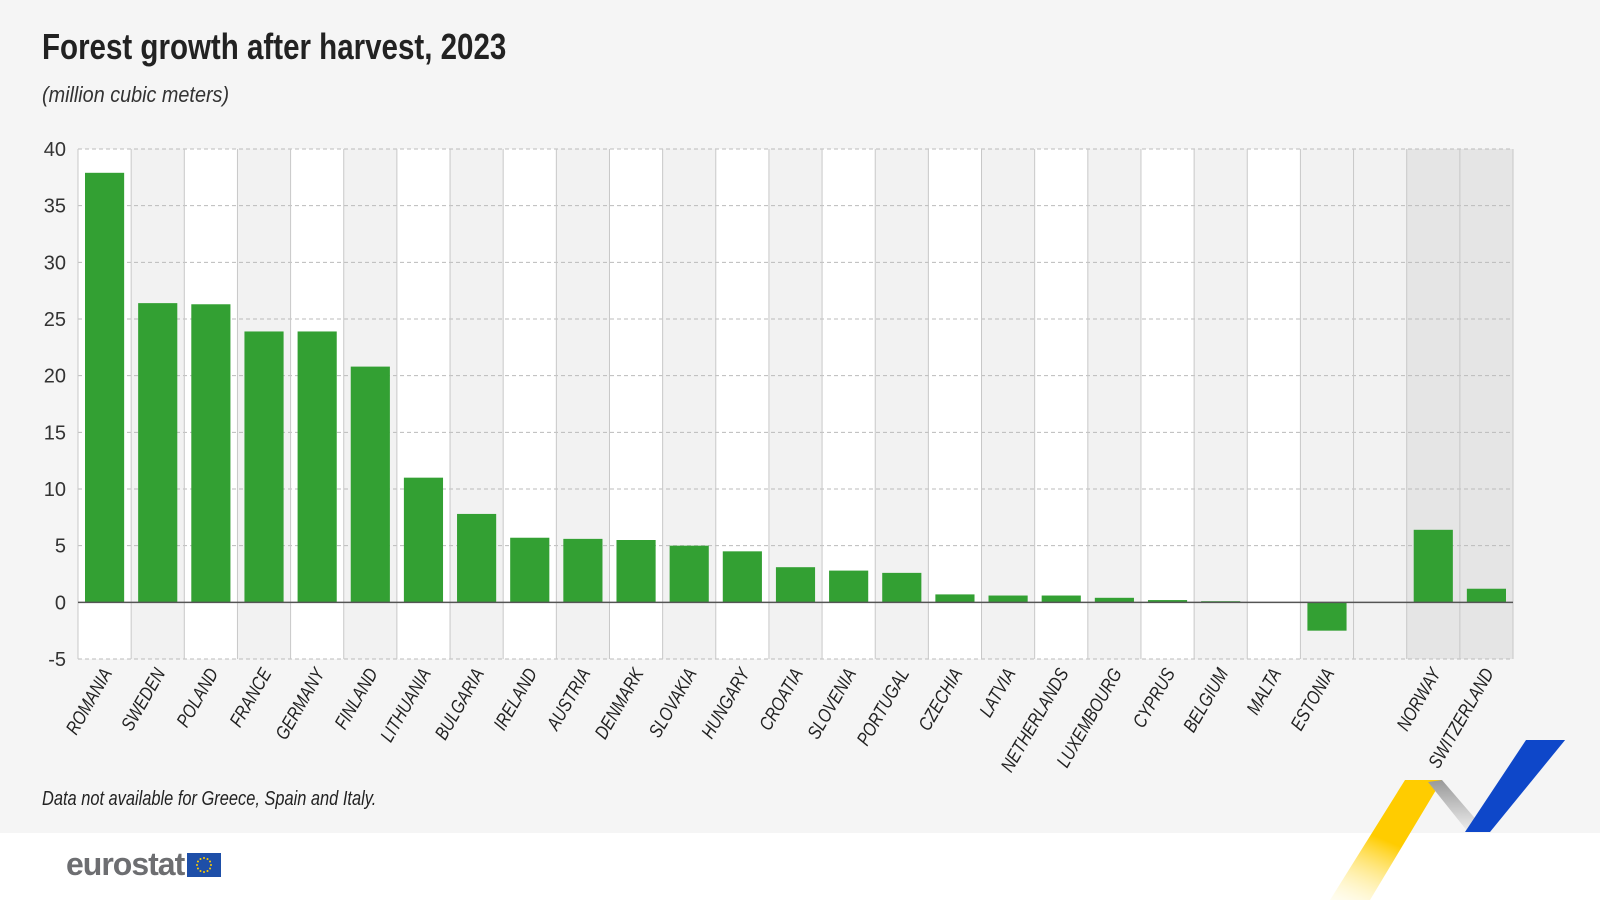 This screenshot has width=1600, height=900. I want to click on bar-portugal, so click(902, 587).